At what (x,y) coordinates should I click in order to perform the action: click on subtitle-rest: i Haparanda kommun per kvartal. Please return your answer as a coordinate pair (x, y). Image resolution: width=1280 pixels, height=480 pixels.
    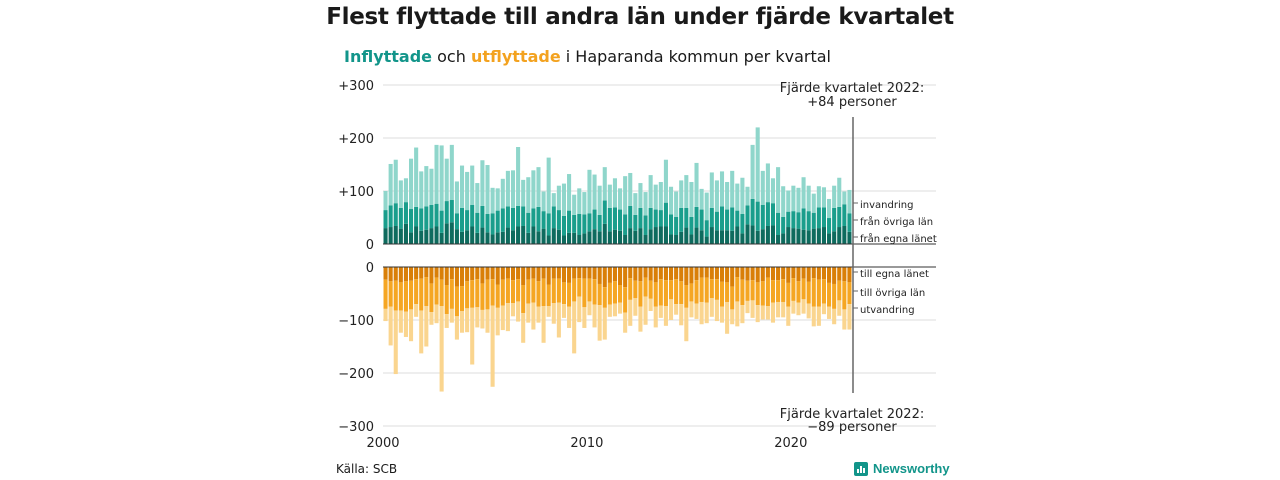
    Looking at the image, I should click on (695, 56).